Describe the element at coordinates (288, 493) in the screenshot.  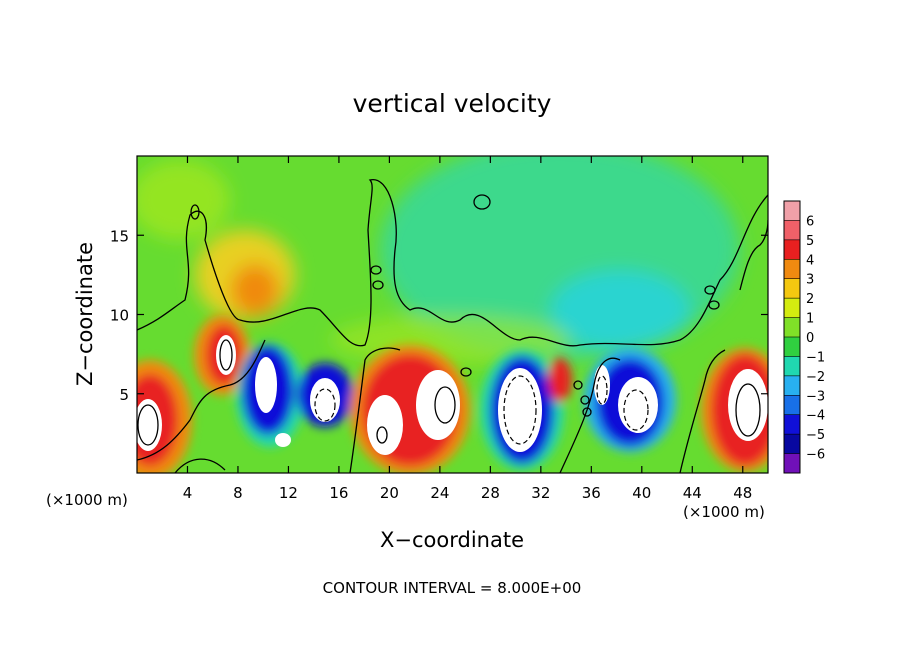
I see `x-tick-label: 12` at that location.